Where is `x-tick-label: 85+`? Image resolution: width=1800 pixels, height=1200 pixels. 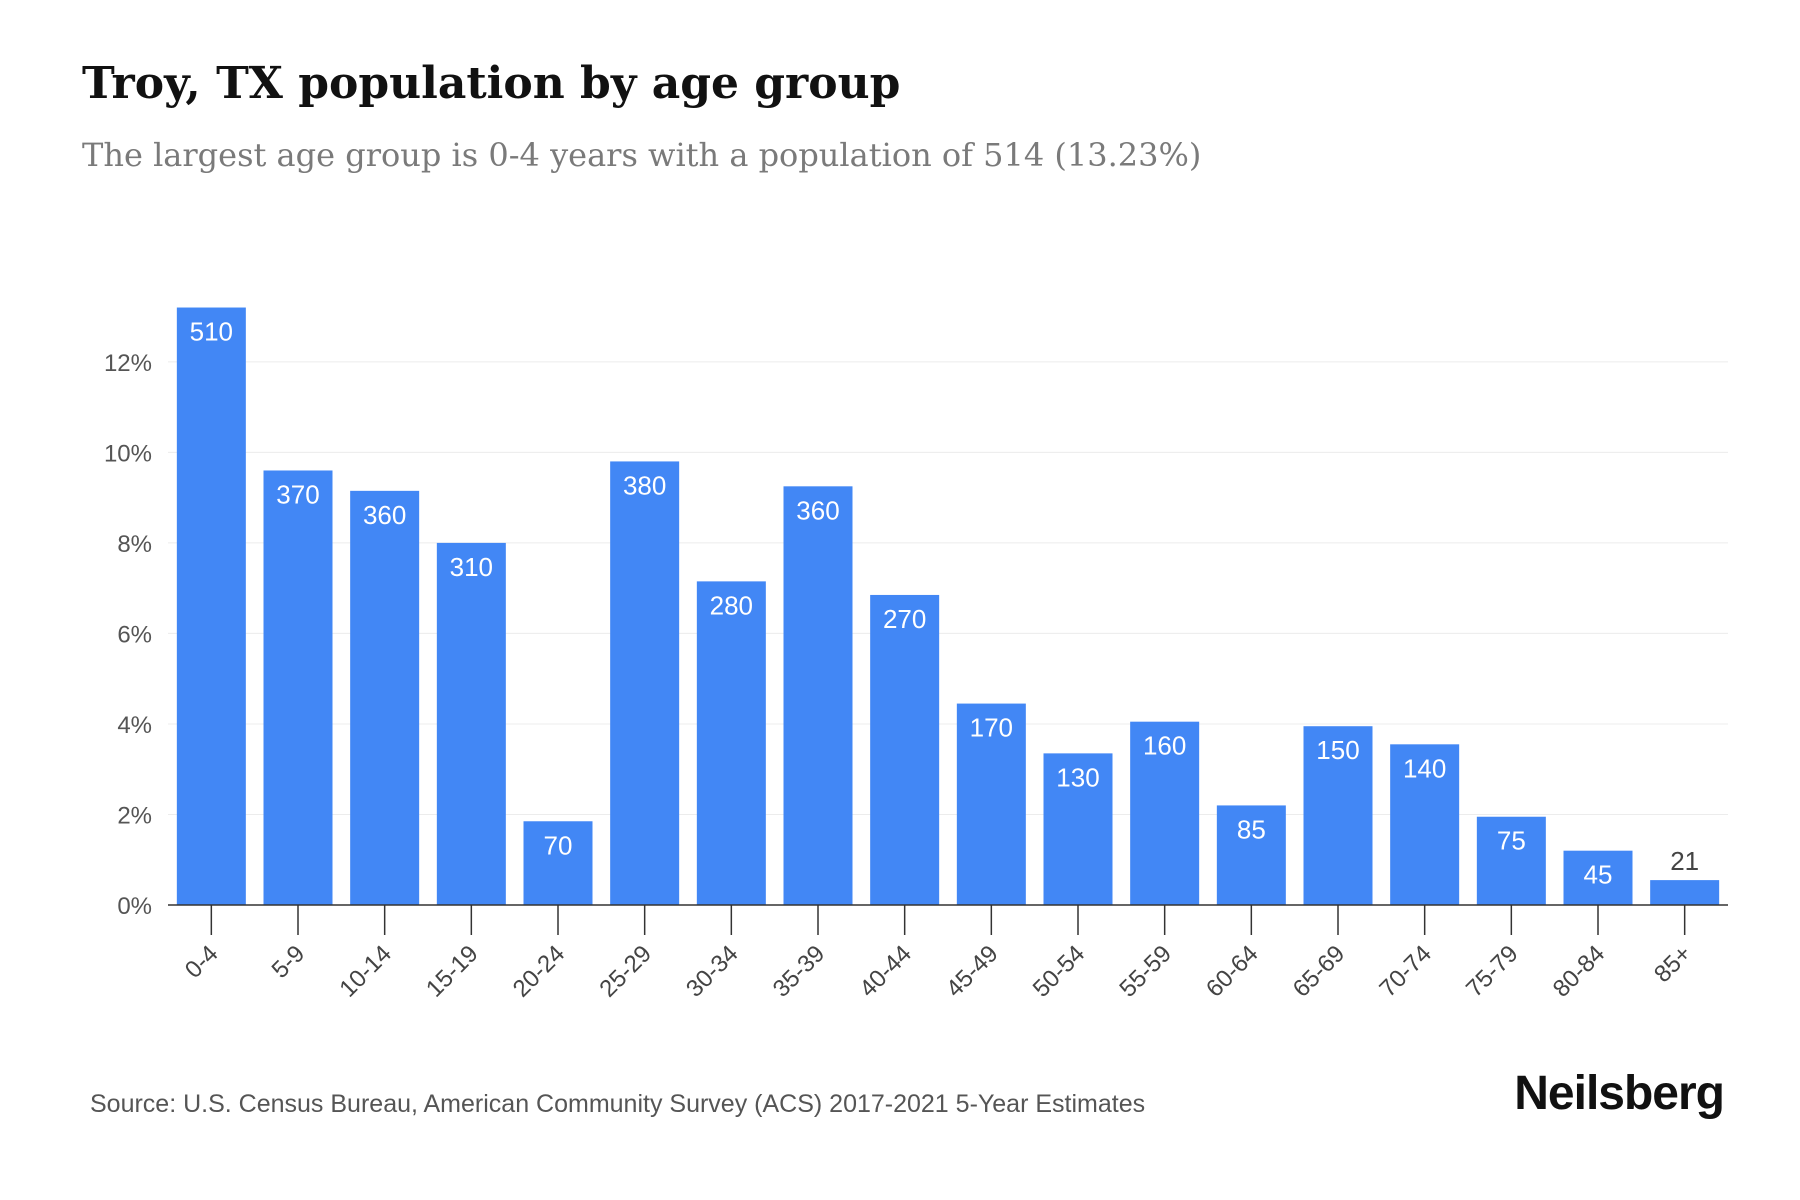
x-tick-label: 85+ is located at coordinates (1673, 964).